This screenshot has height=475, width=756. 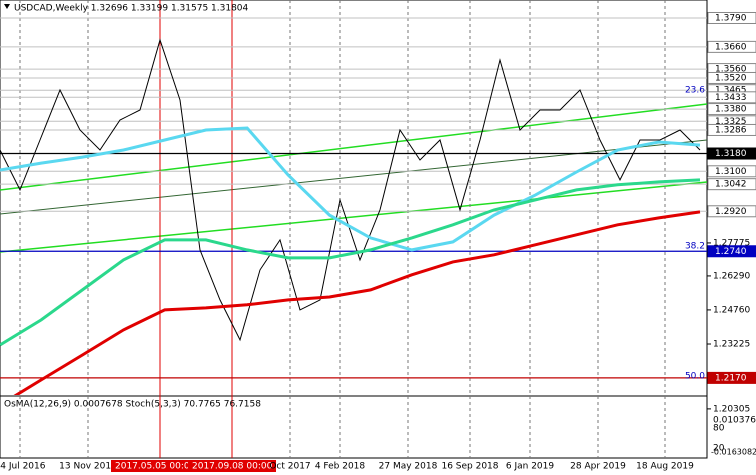 I want to click on x-tick-label: 13 Nov 2016, so click(x=88, y=467).